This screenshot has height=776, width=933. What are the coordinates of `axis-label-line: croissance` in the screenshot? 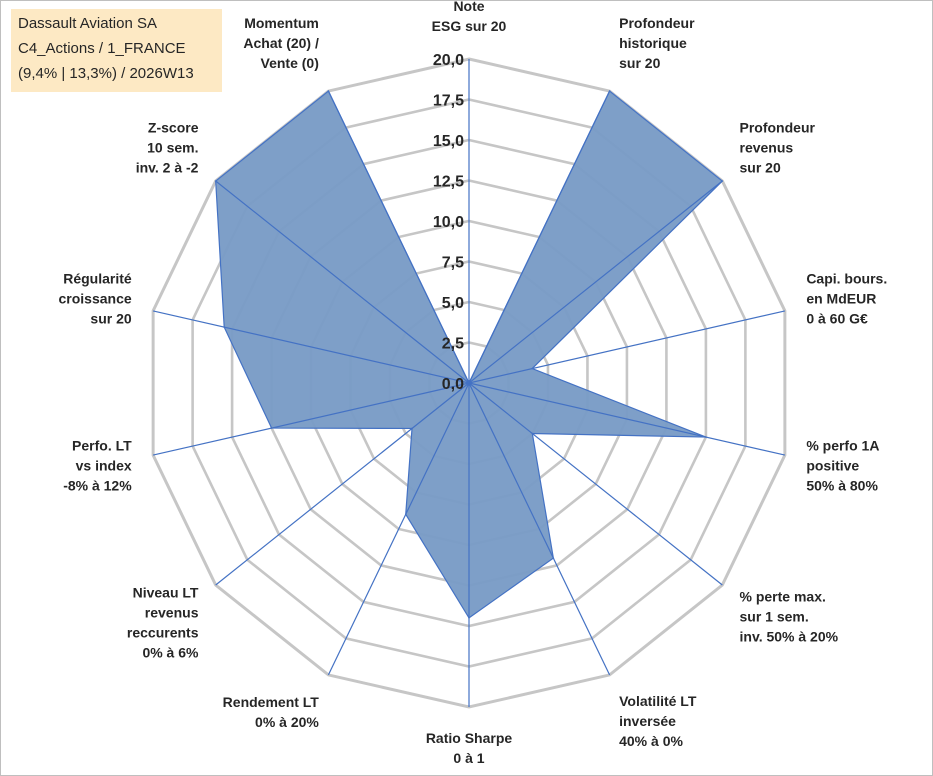 It's located at (95, 298).